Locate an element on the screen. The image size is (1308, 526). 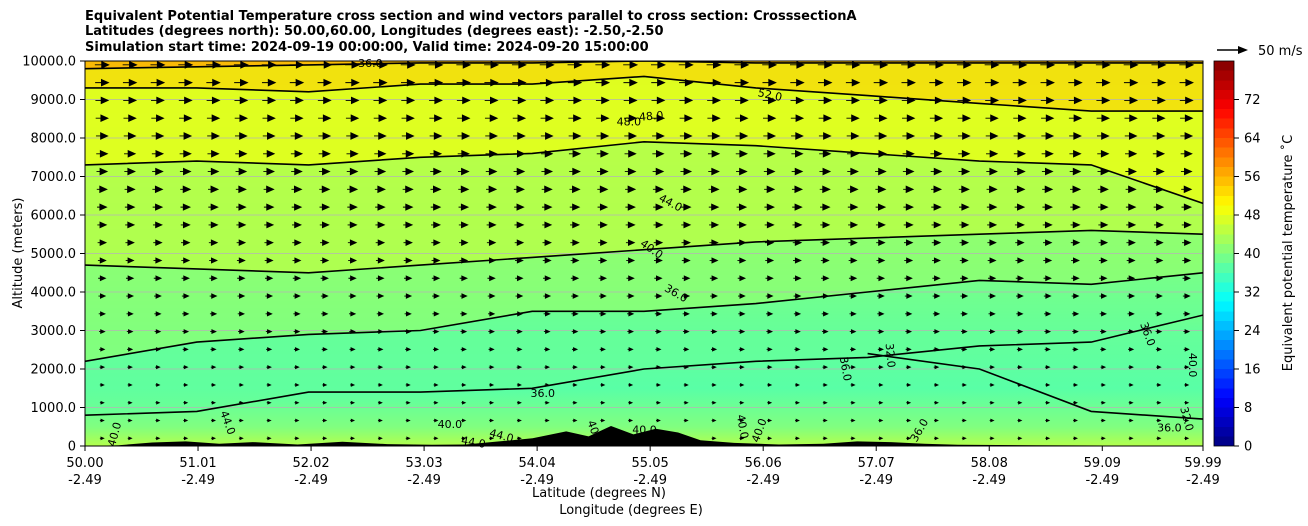
y-tick-label: 4000.0 is located at coordinates (54, 293).